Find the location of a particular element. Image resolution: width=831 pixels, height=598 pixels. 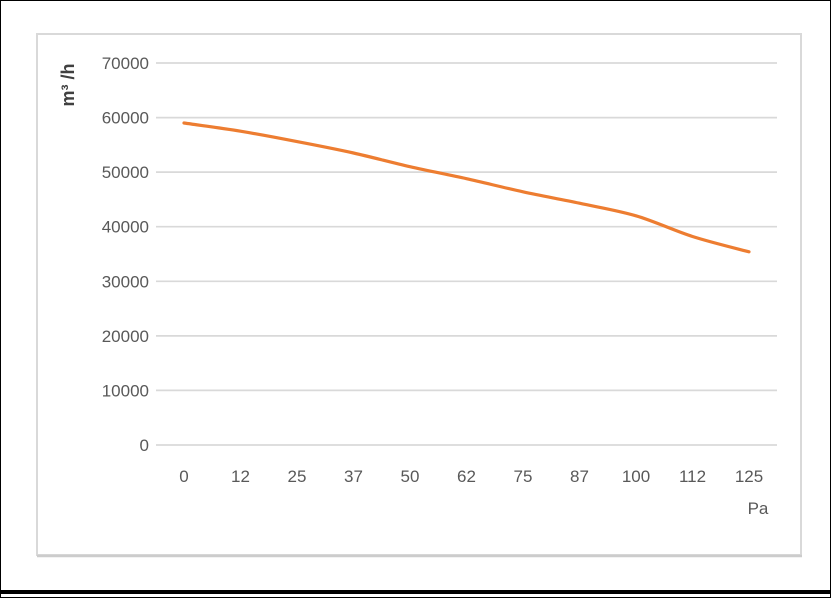

y-tick-label: 20000 is located at coordinates (125, 336).